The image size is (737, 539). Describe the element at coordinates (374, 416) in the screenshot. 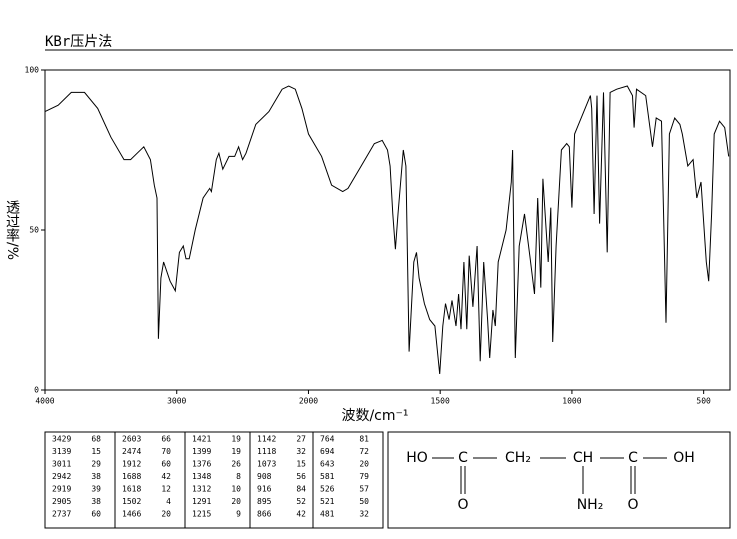

I see `x-label: 波数/cm⁻¹` at that location.